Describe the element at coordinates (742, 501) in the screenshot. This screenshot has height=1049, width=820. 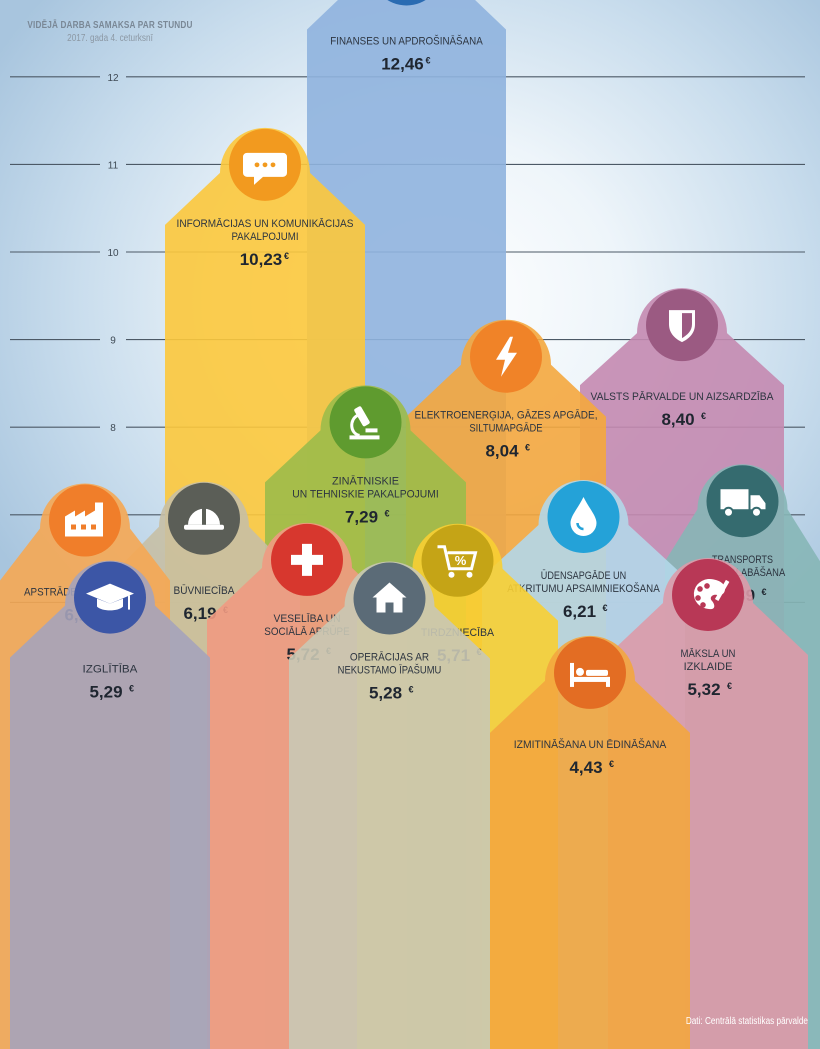
I see `truck-icon` at that location.